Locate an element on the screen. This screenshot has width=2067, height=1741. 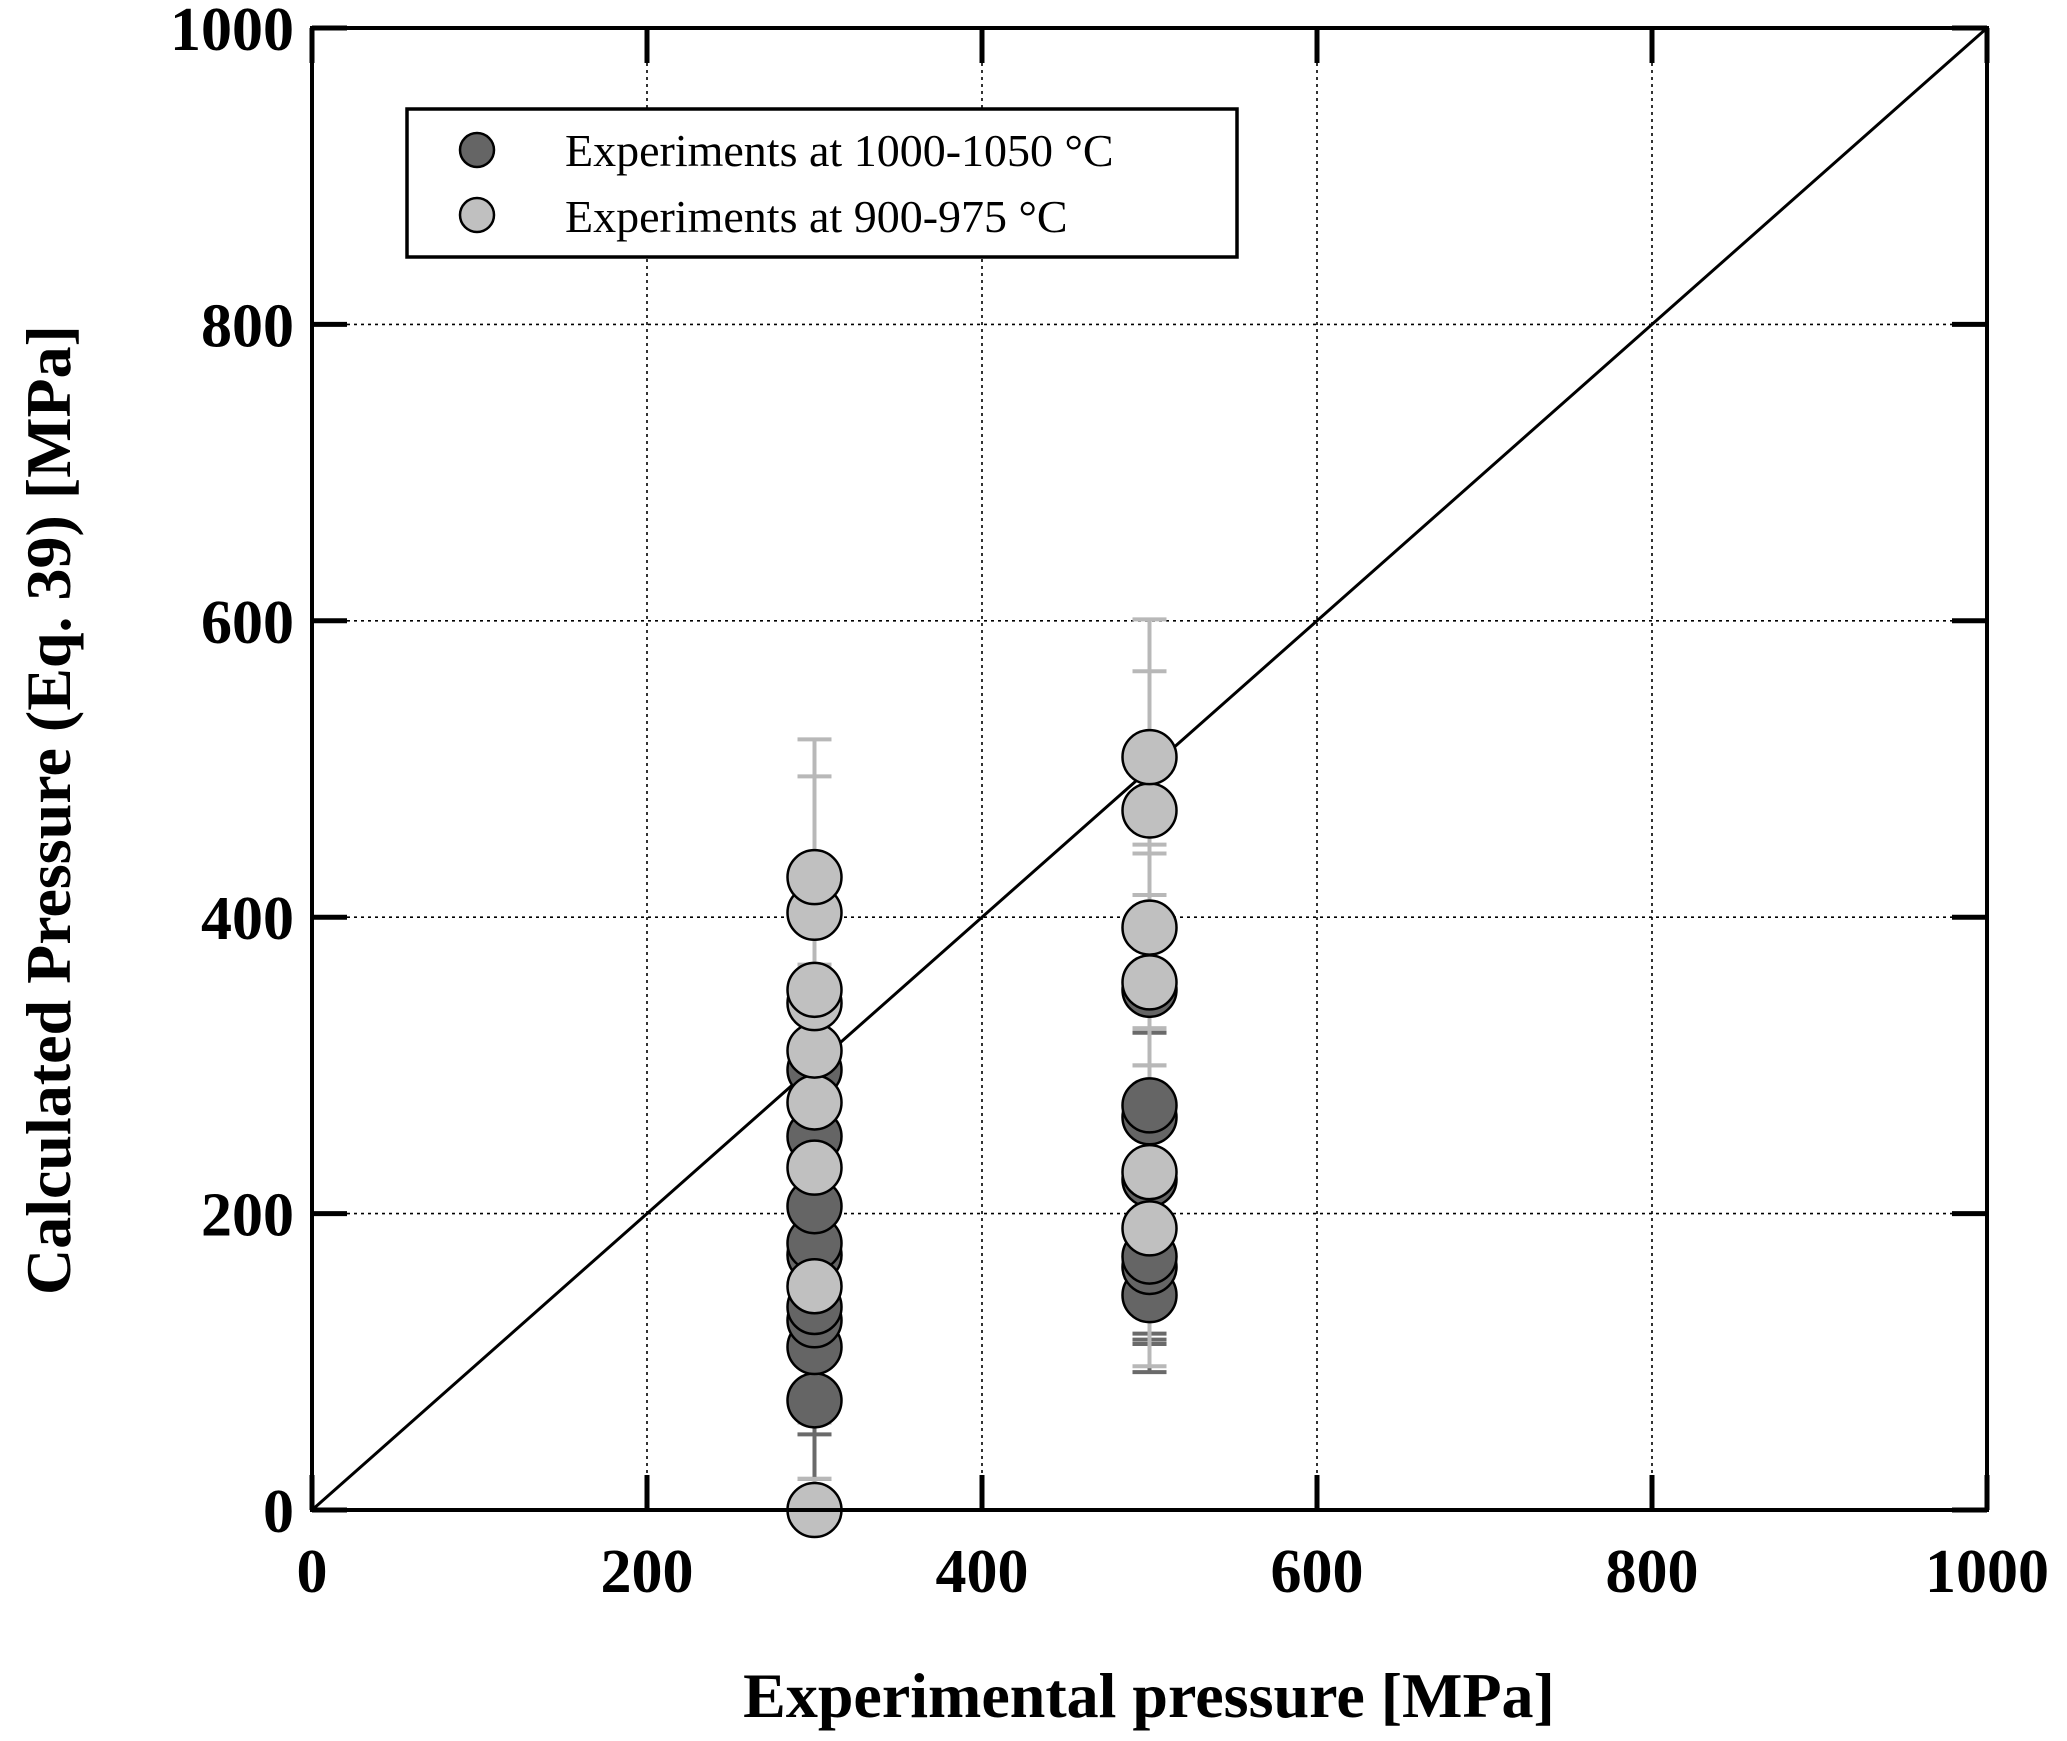
x-axis-title: Experimental pressure [MPa] is located at coordinates (1149, 1695).